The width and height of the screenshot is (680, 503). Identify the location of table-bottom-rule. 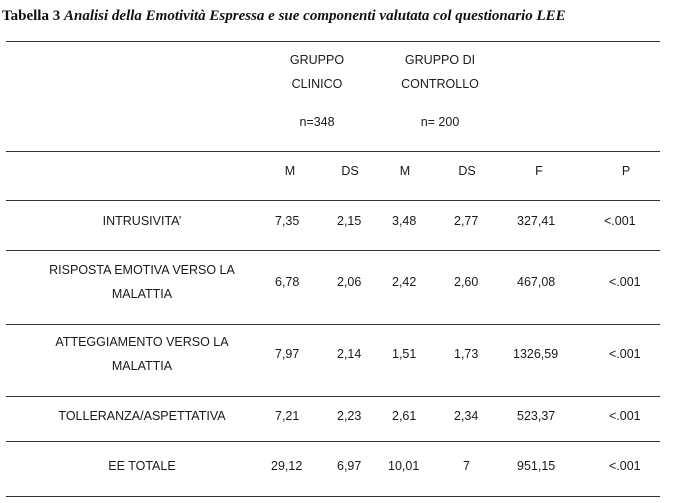
(333, 496).